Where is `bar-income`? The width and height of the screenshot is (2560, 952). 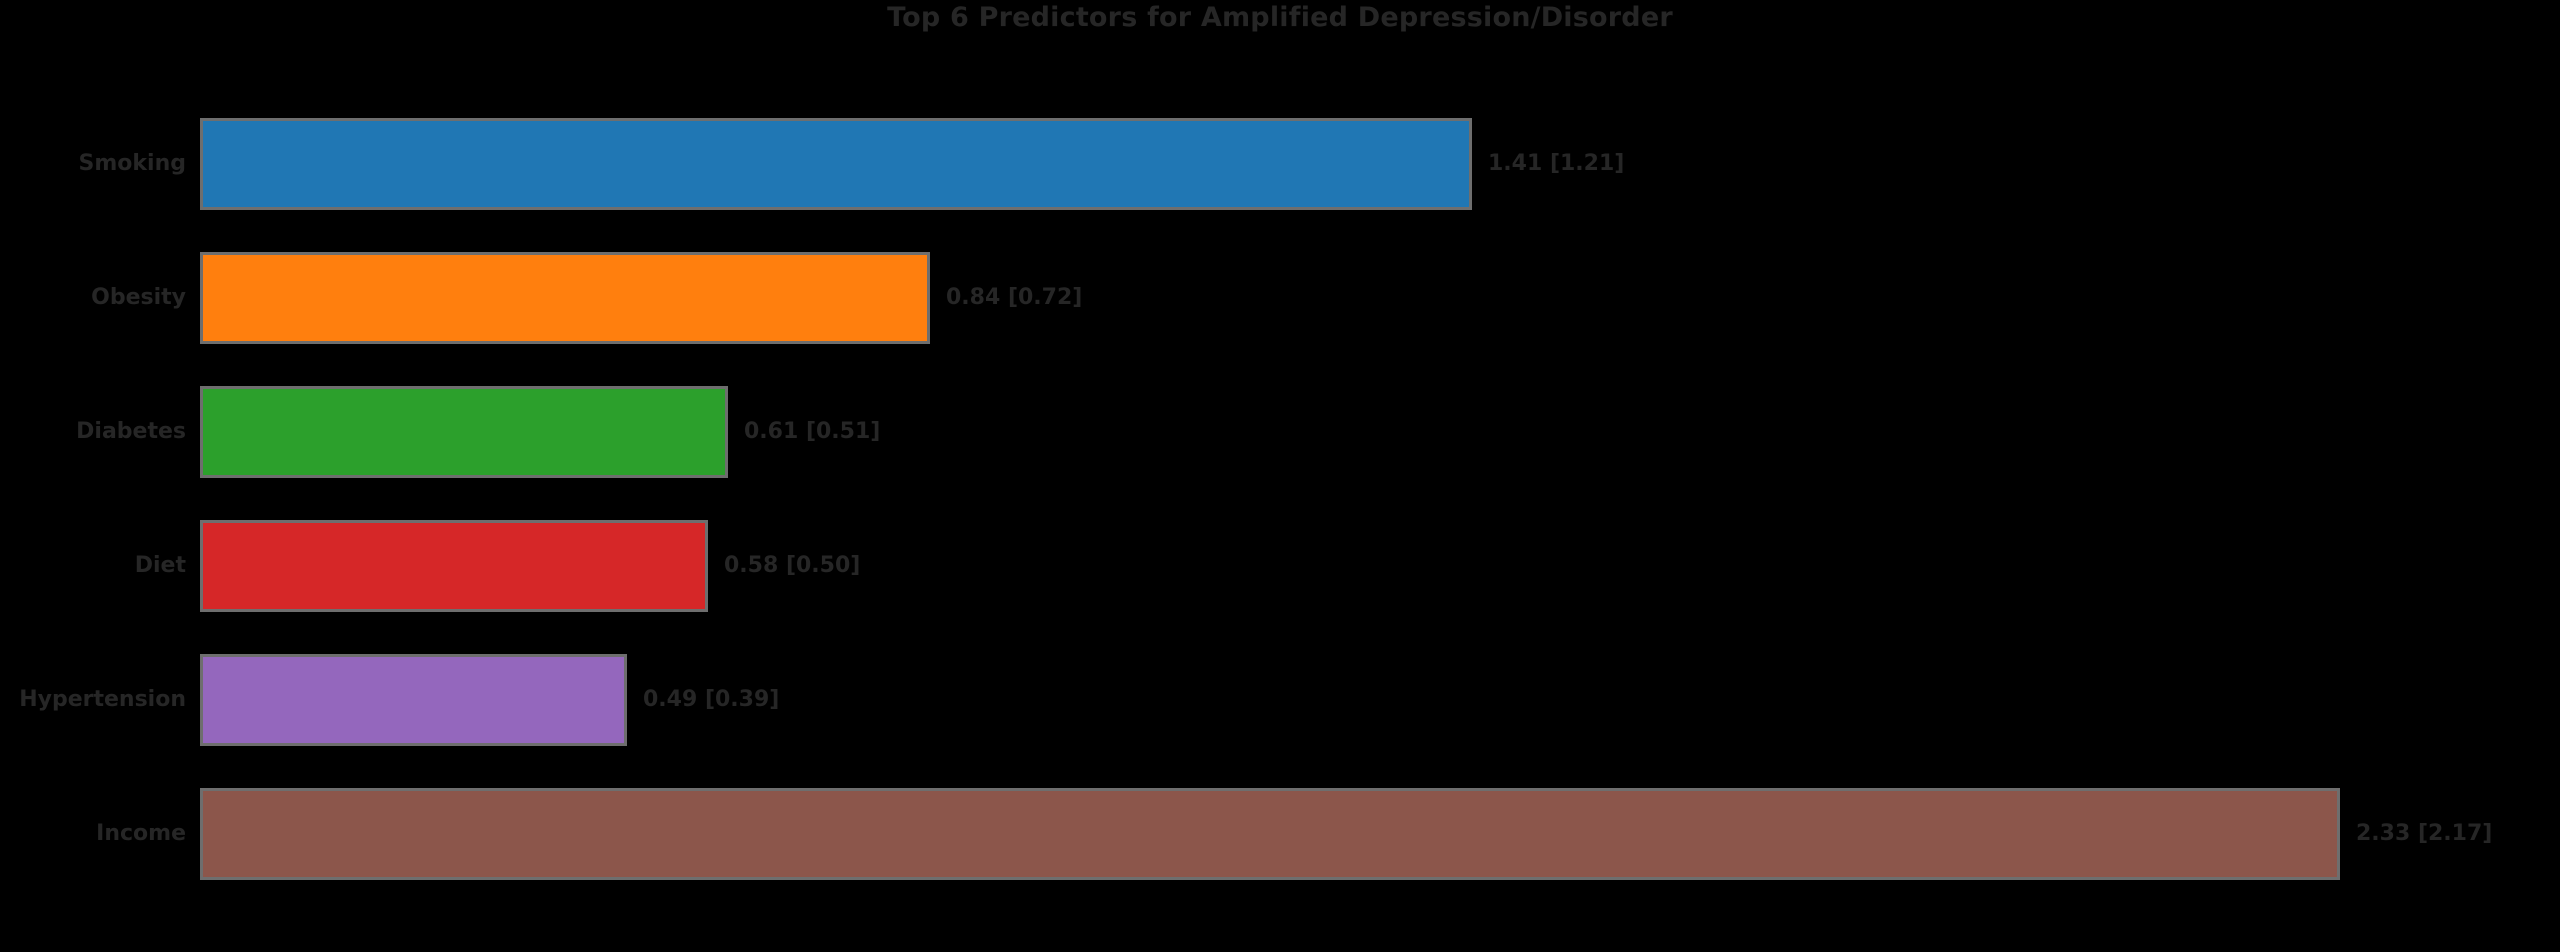
bar-income is located at coordinates (1270, 834).